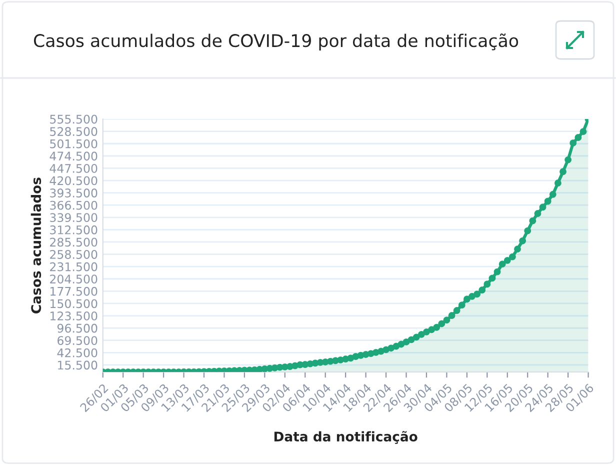 Image resolution: width=616 pixels, height=465 pixels. What do you see at coordinates (74, 242) in the screenshot?
I see `y-tick-label: 285.500` at bounding box center [74, 242].